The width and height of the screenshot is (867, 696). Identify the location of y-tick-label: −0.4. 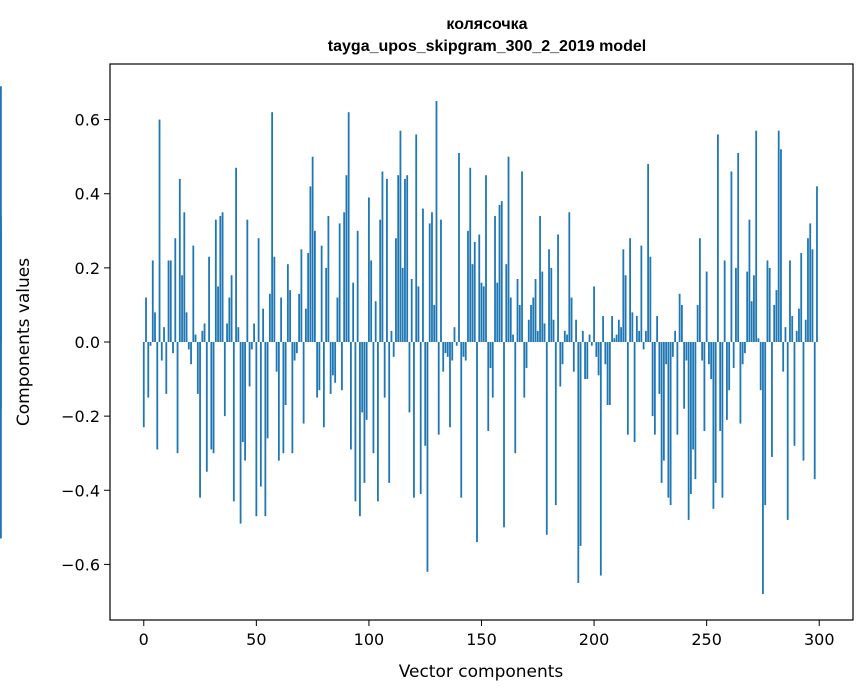
(80, 490).